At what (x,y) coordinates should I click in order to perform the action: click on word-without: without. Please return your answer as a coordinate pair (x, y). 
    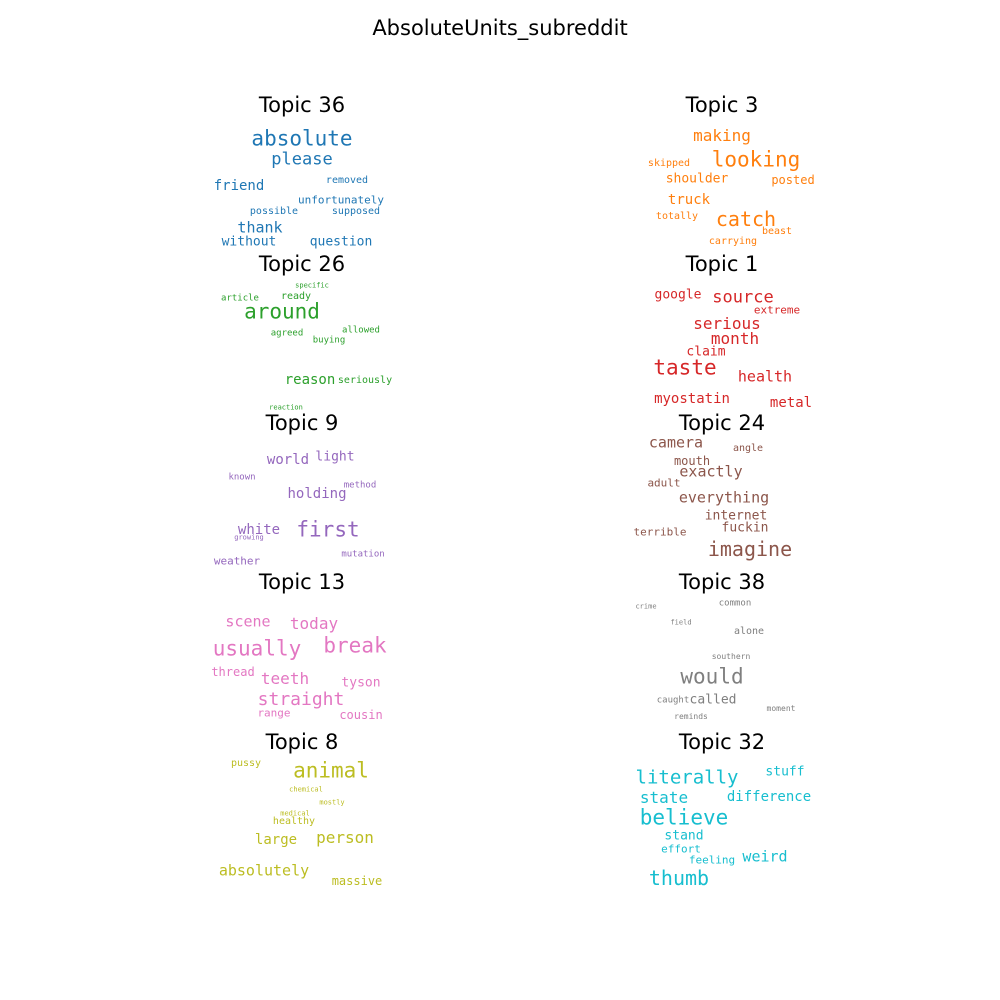
    Looking at the image, I should click on (249, 242).